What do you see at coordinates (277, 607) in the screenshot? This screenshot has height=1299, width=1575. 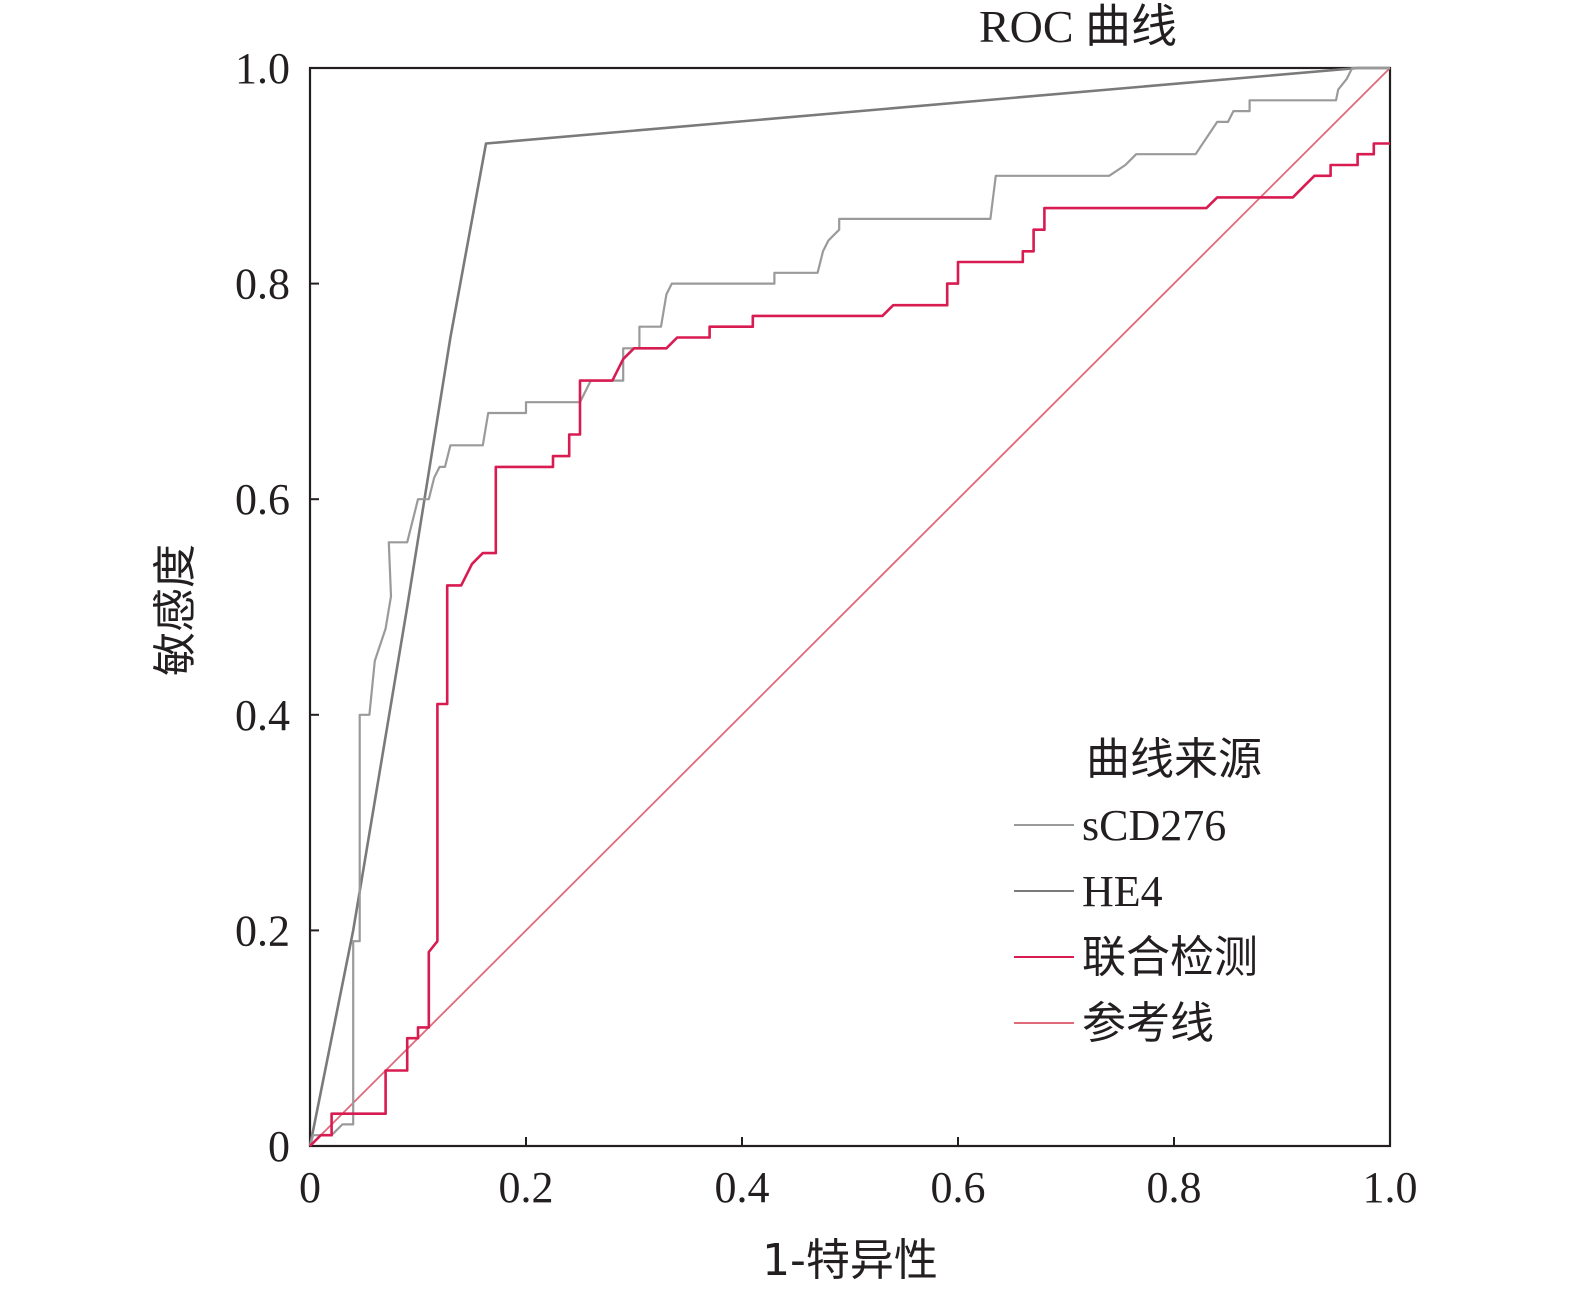 I see `y-axis: 0 0.2 0.4 0.6 0.8 1.0` at bounding box center [277, 607].